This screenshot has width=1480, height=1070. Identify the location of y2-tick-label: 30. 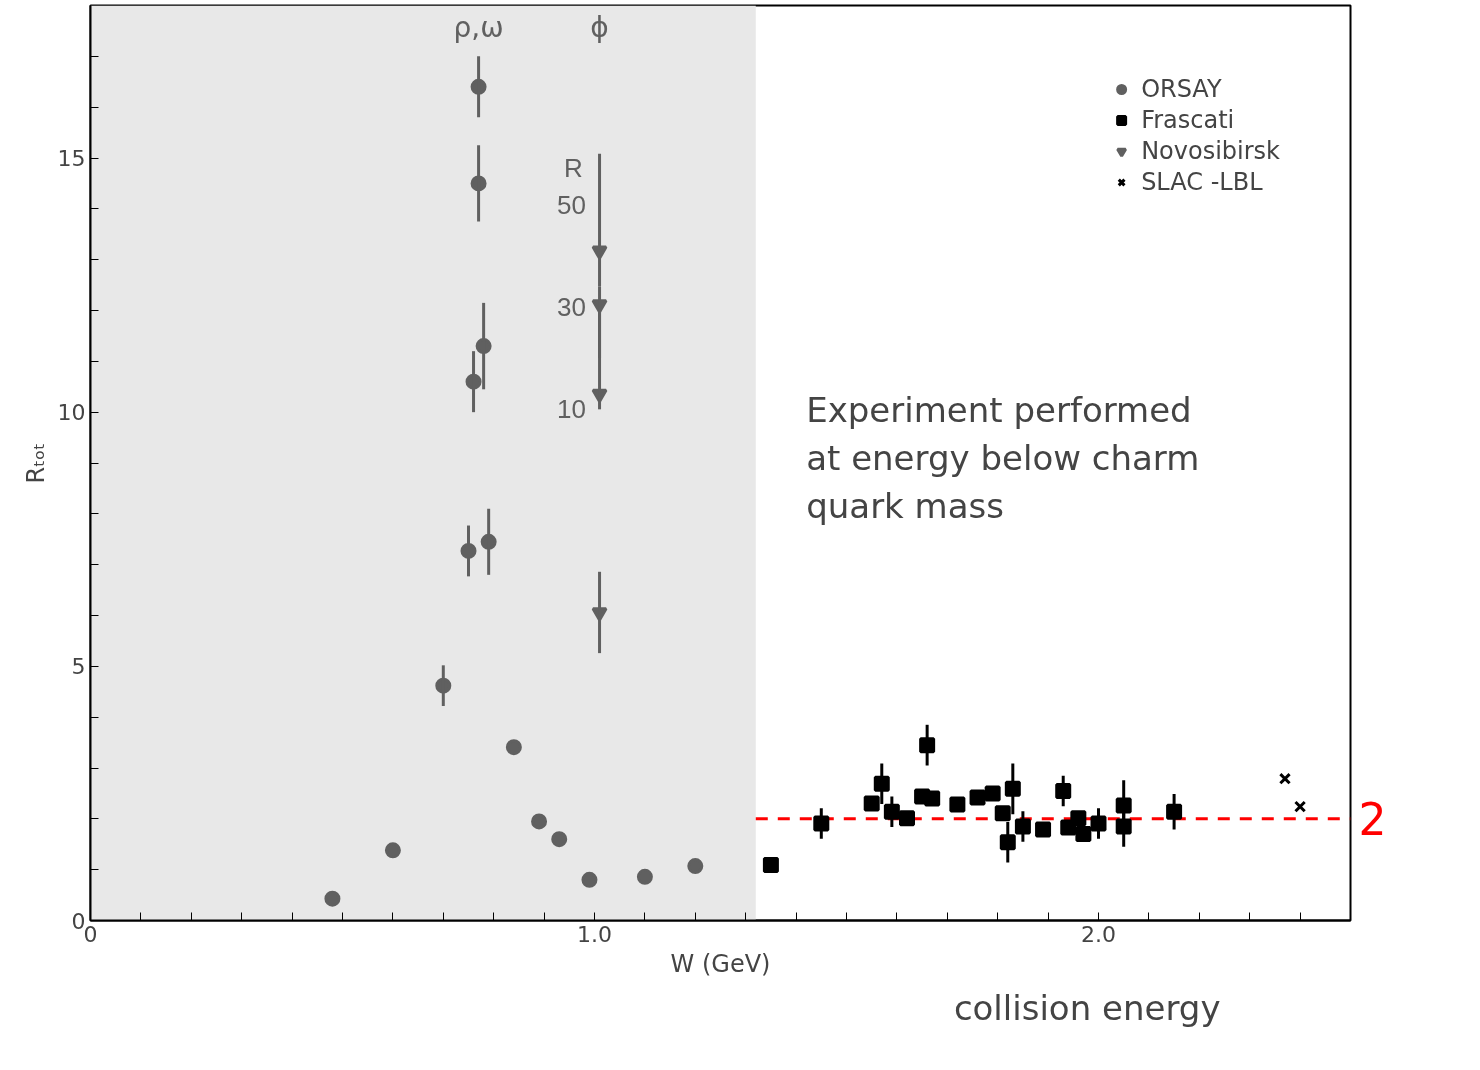
(571, 307).